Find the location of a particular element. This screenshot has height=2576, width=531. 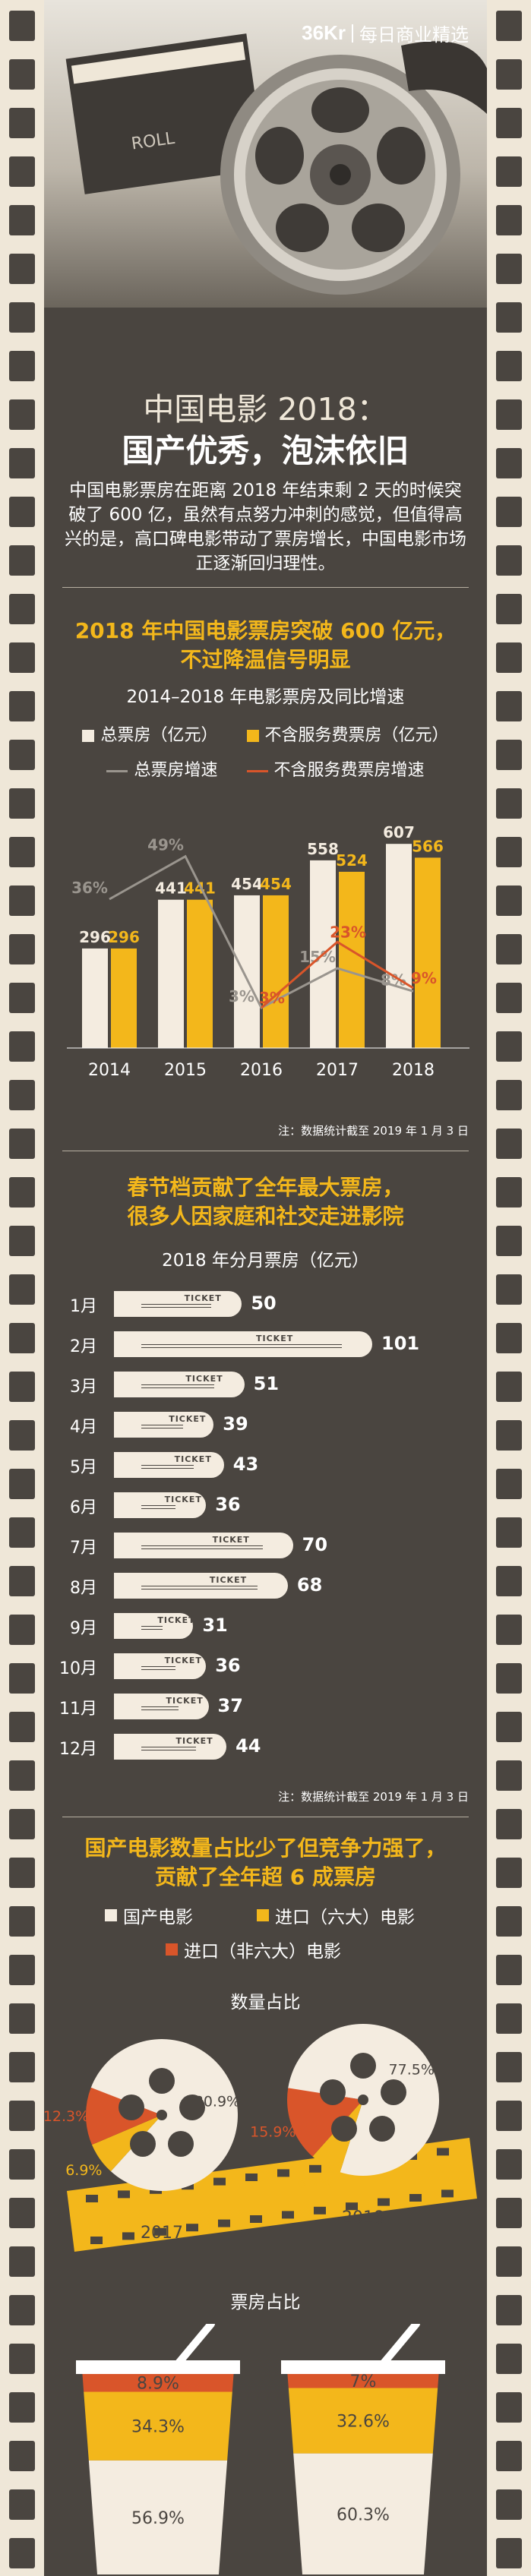

growth-label: 15% is located at coordinates (317, 957).